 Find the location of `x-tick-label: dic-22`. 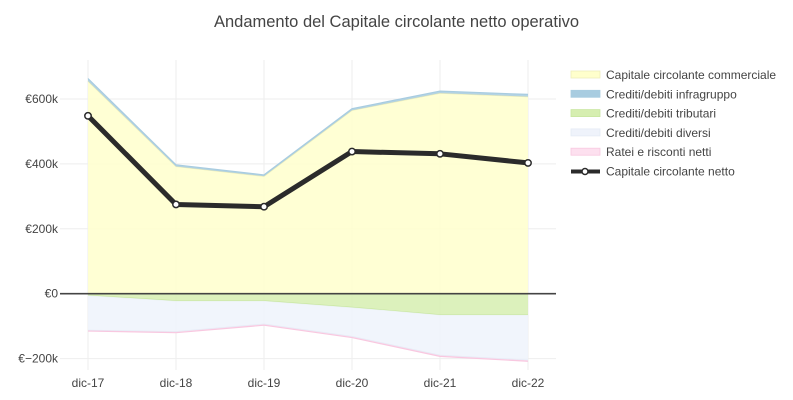

x-tick-label: dic-22 is located at coordinates (528, 383).